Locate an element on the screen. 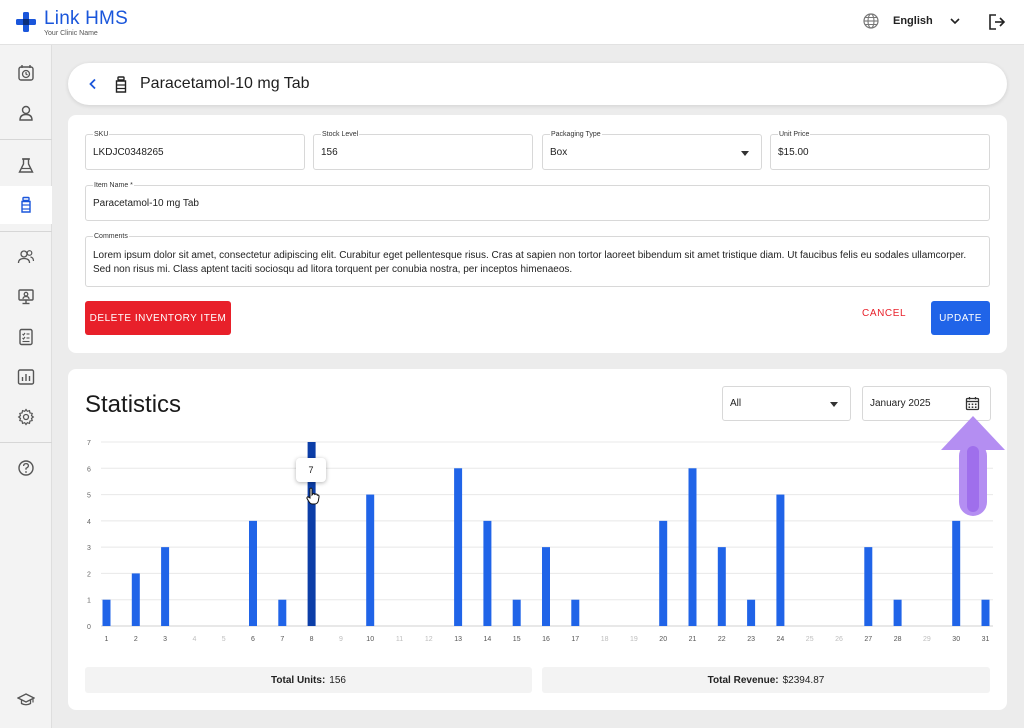  x-tick-label: 16 is located at coordinates (546, 639).